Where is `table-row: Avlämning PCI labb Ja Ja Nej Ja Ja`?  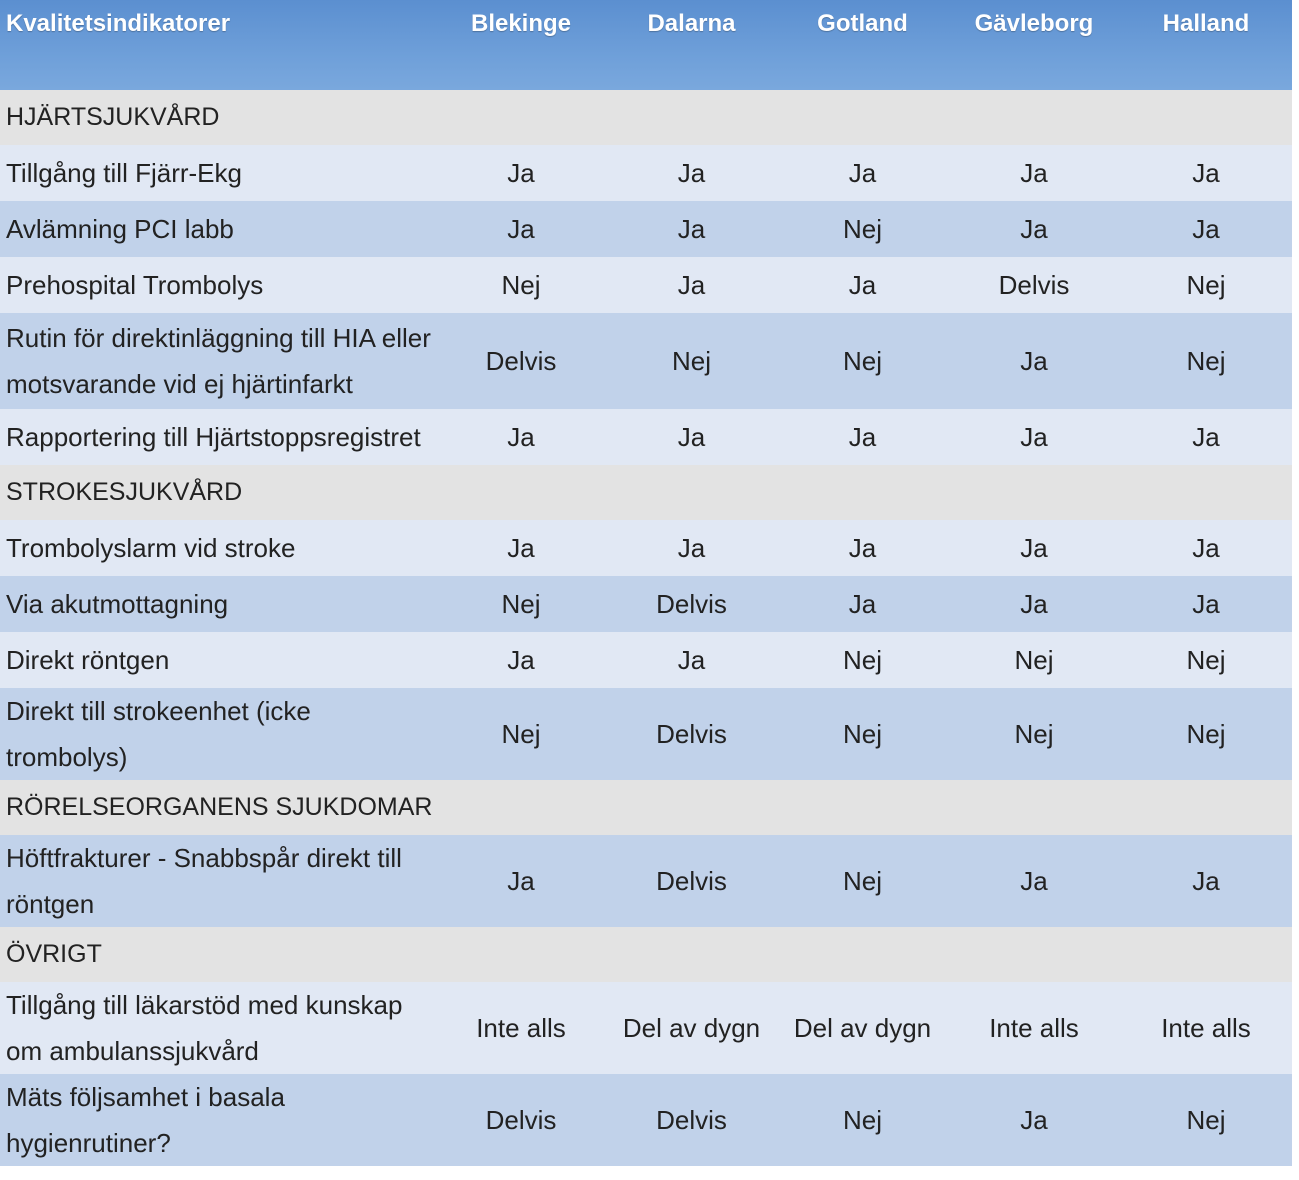
table-row: Avlämning PCI labb Ja Ja Nej Ja Ja is located at coordinates (646, 229).